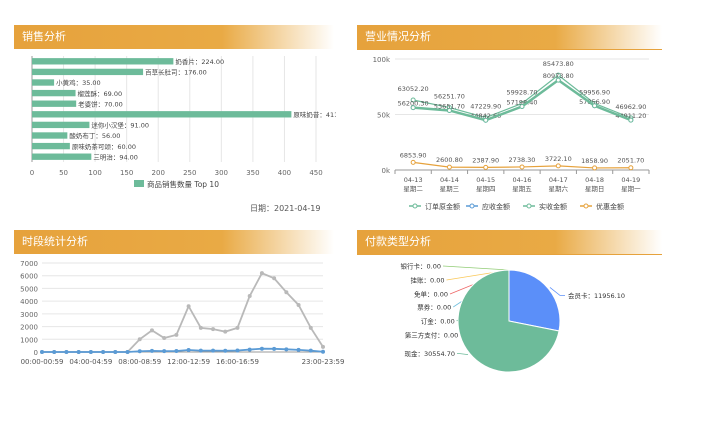 This screenshot has width=724, height=432. What do you see at coordinates (174, 242) in the screenshot?
I see `panel-title: 时段统计分析` at bounding box center [174, 242].